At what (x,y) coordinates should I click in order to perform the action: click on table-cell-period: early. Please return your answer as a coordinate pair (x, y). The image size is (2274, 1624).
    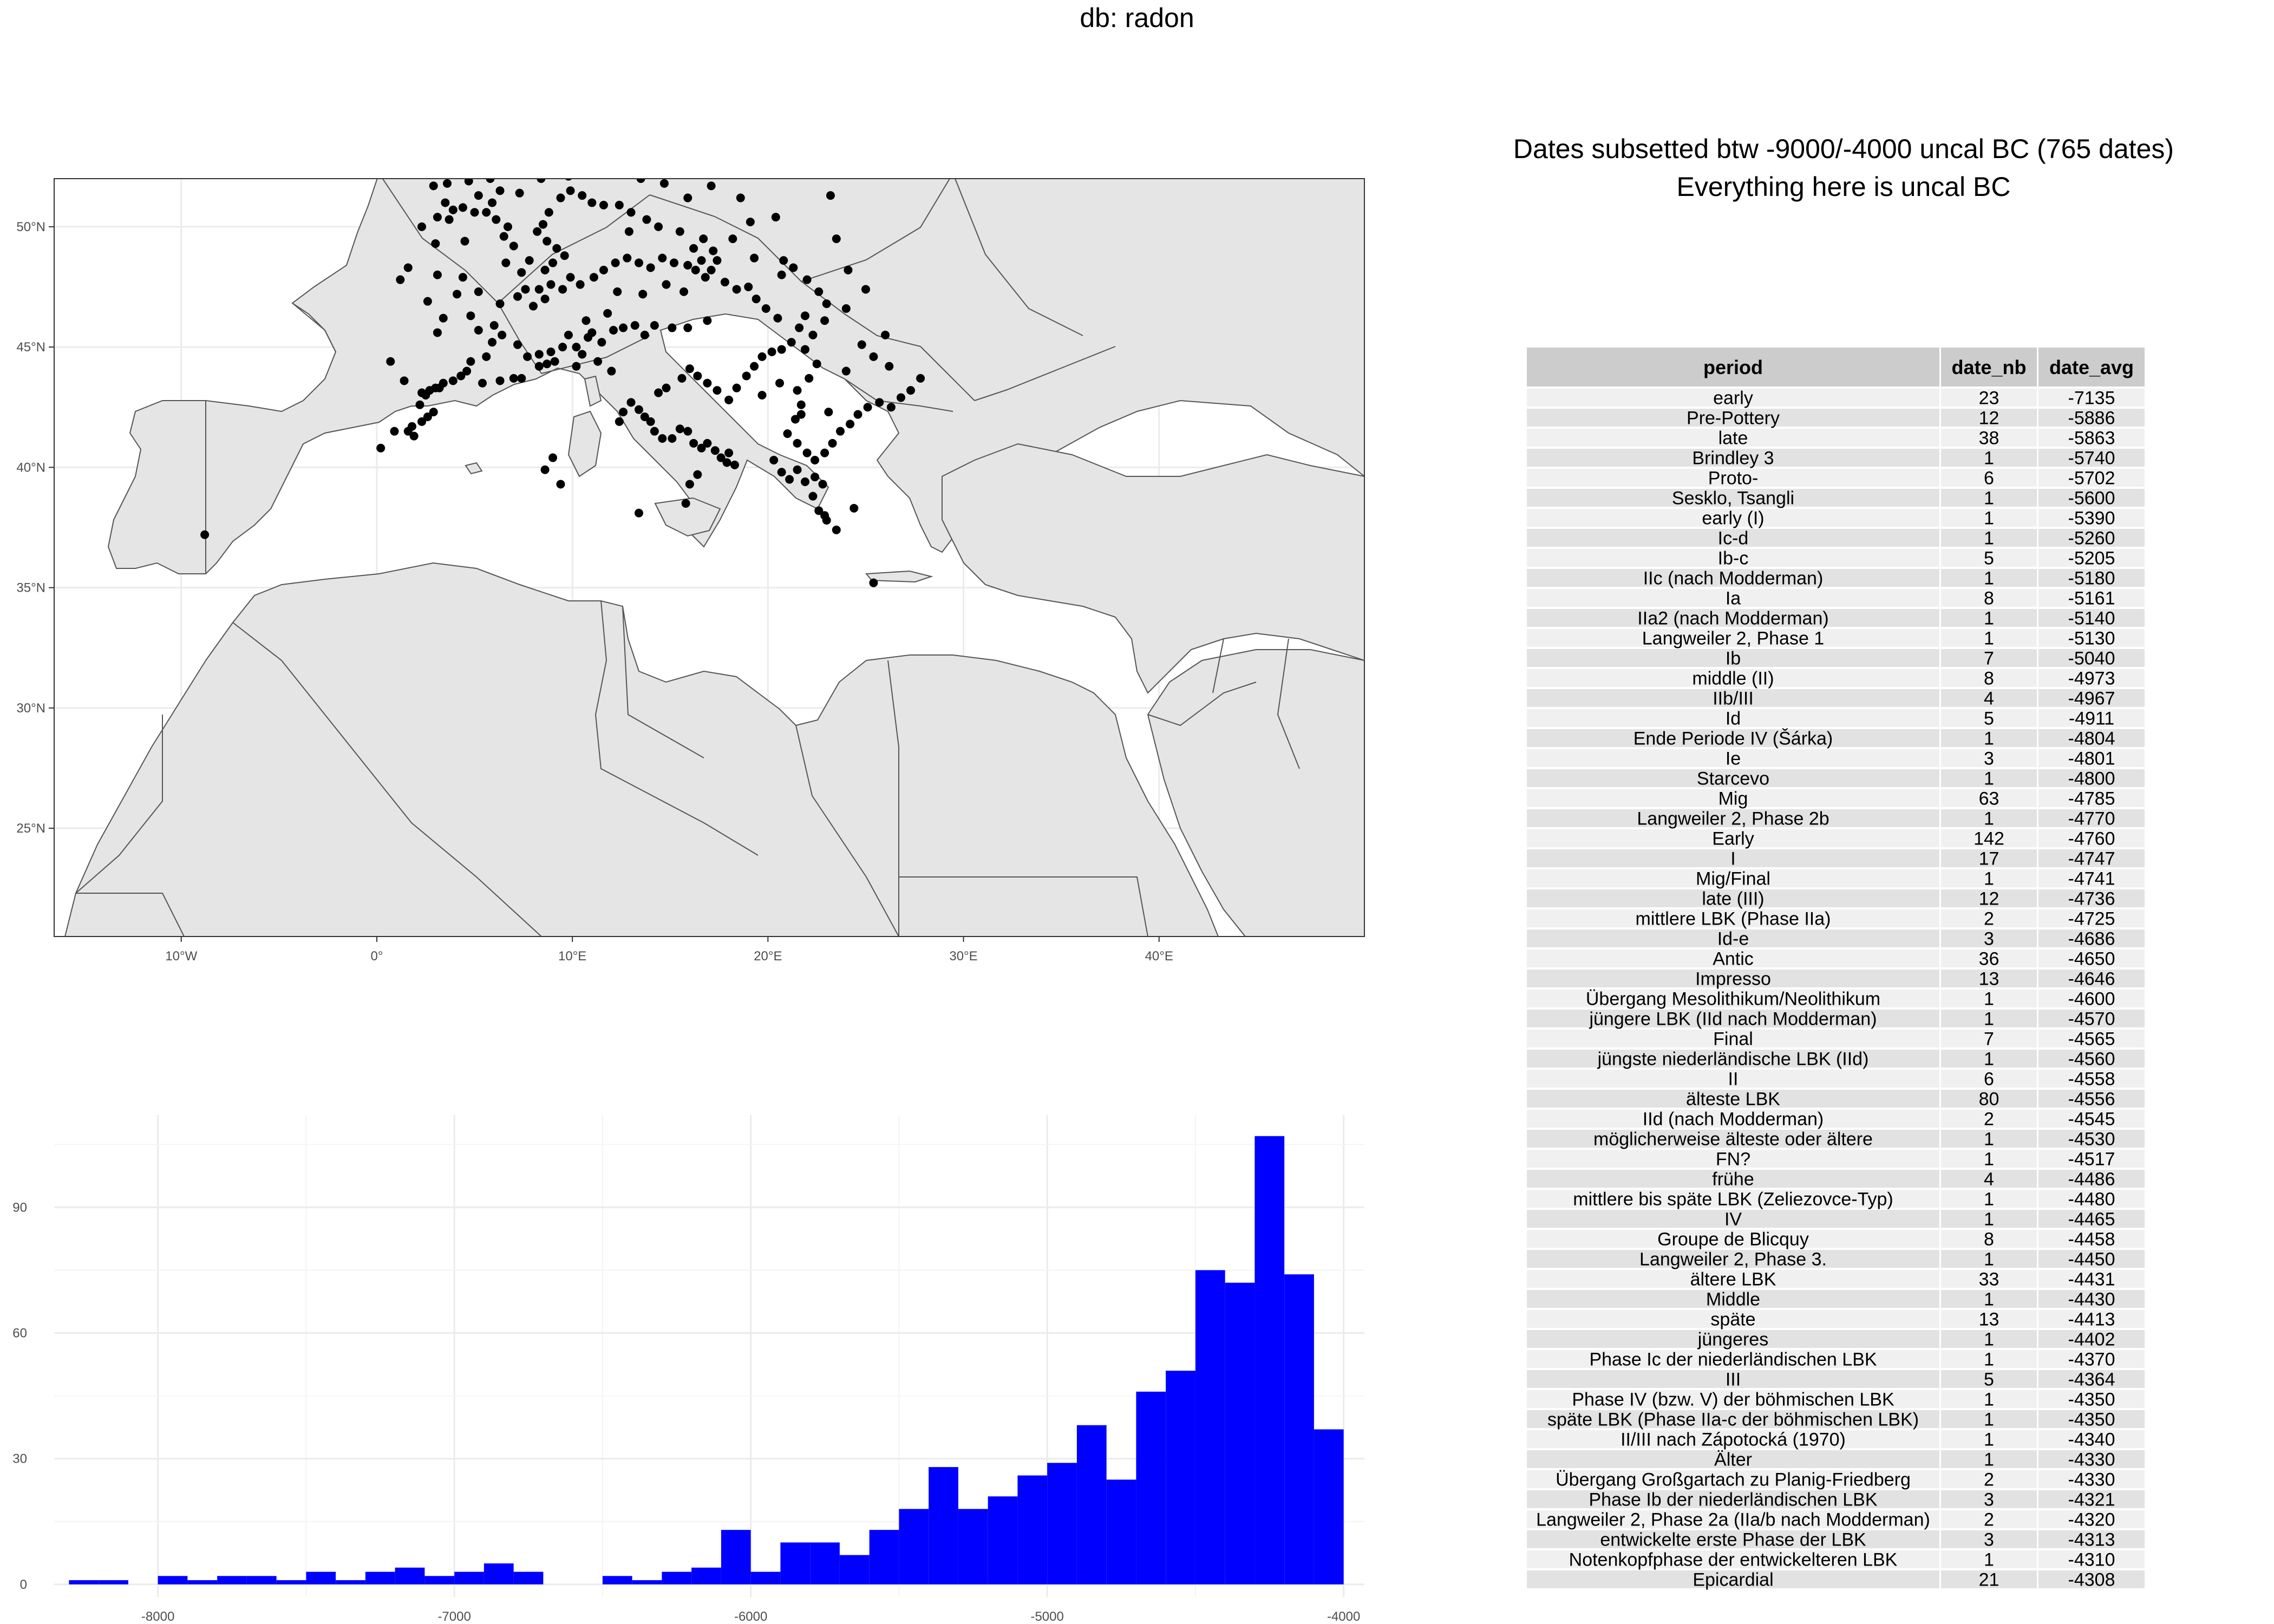
    Looking at the image, I should click on (1733, 398).